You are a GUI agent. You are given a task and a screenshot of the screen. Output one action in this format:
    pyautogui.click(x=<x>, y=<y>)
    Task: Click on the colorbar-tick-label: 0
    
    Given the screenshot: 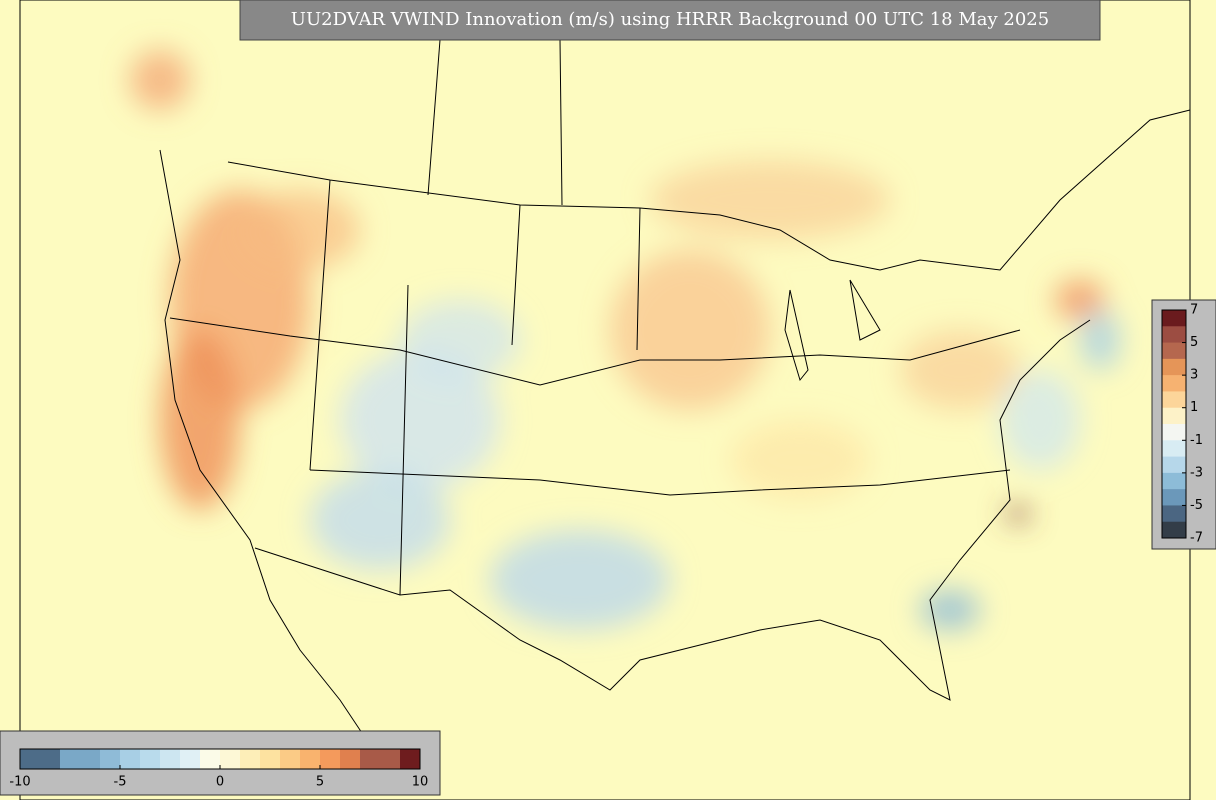 What is the action you would take?
    pyautogui.click(x=220, y=782)
    